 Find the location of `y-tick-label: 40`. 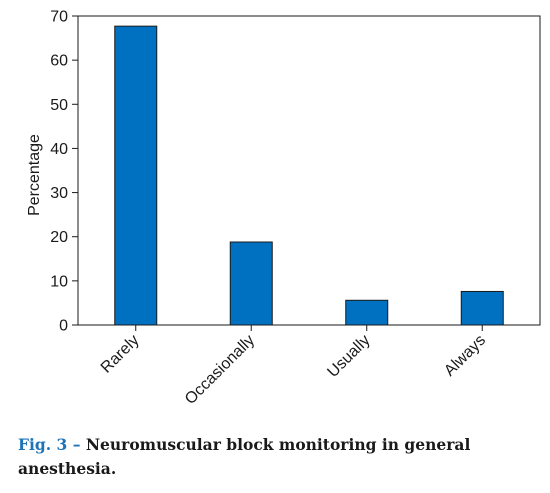

y-tick-label: 40 is located at coordinates (59, 149).